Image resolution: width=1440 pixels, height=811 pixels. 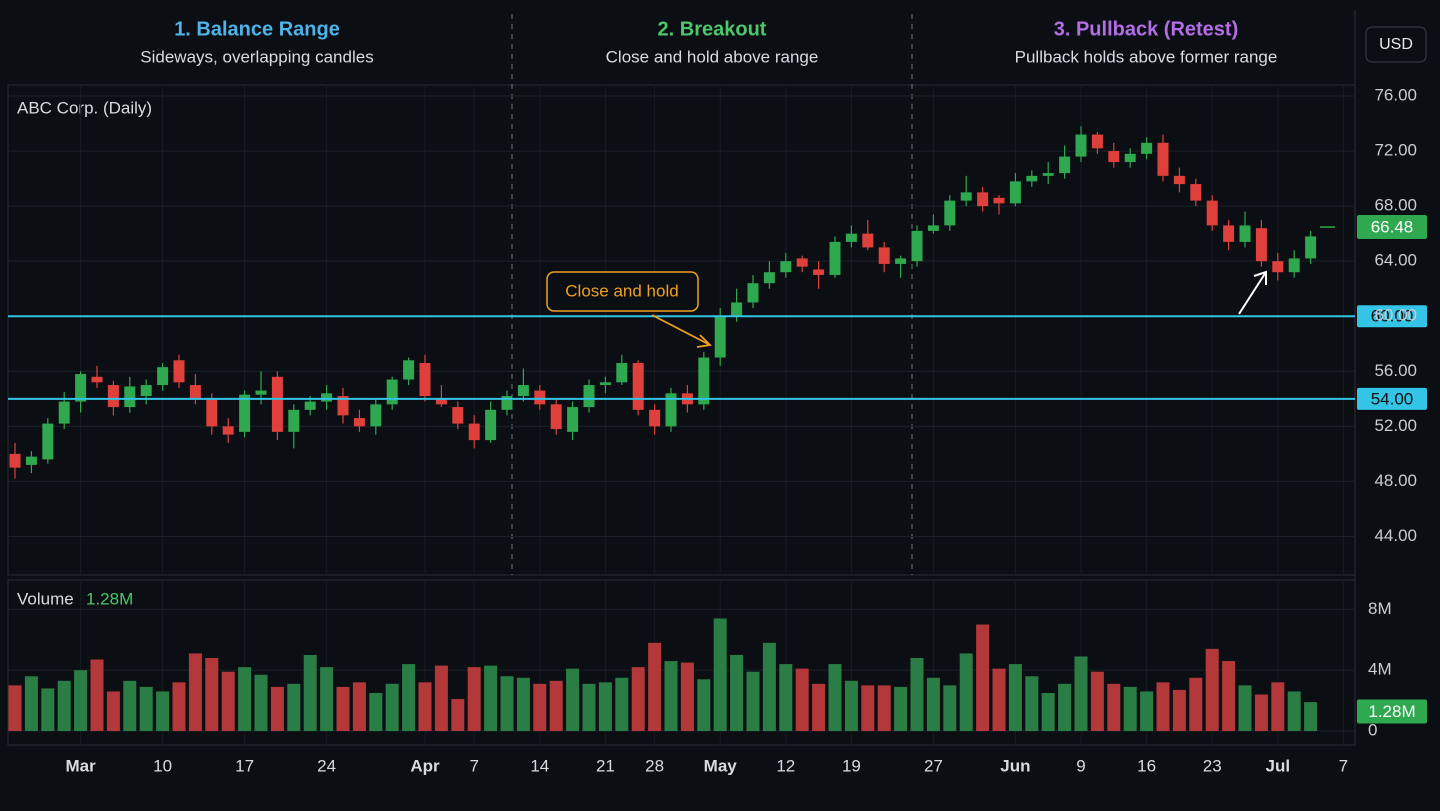 I want to click on x-tick-label: 21, so click(x=605, y=765).